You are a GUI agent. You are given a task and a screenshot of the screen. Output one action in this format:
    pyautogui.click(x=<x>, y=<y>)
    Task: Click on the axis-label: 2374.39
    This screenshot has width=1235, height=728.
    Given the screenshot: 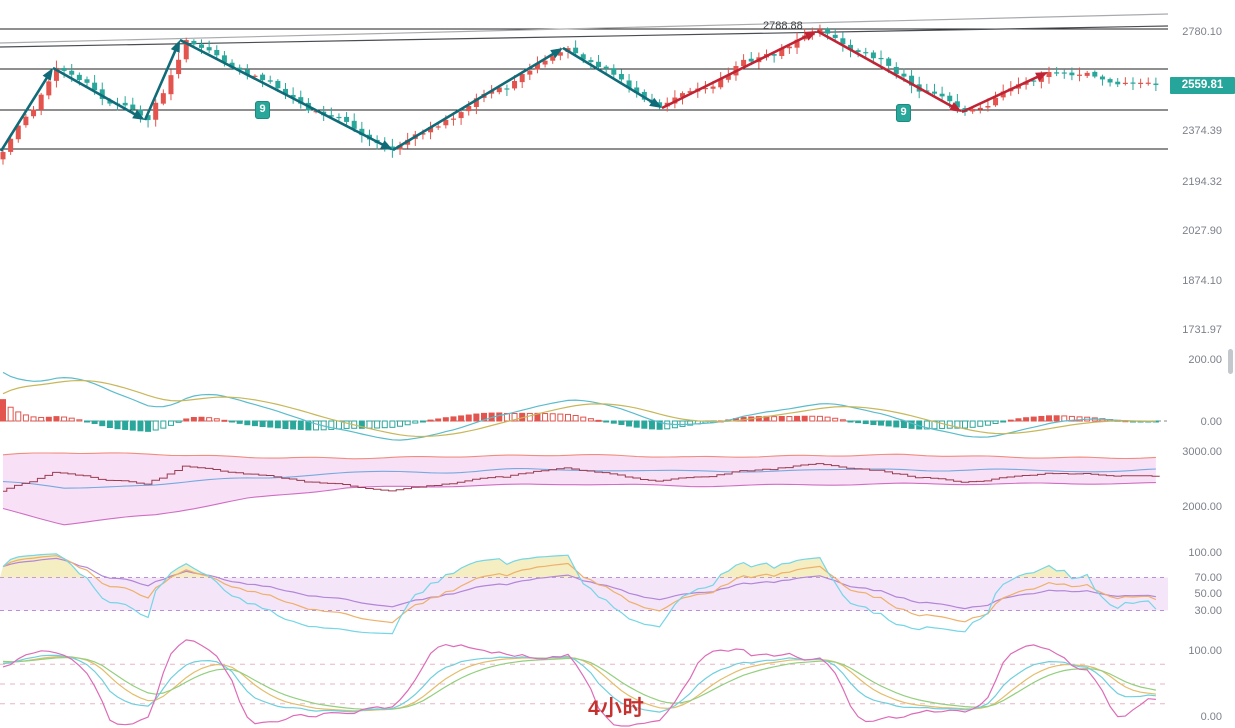 What is the action you would take?
    pyautogui.click(x=1202, y=131)
    